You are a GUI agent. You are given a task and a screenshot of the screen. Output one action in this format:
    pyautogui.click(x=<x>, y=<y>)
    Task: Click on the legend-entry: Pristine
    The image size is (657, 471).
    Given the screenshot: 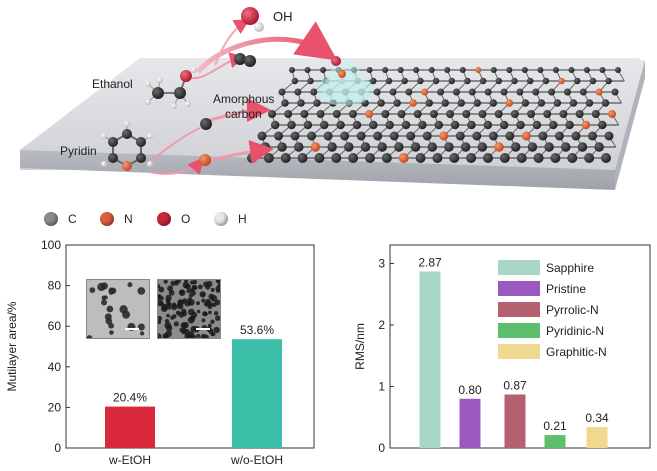 What is the action you would take?
    pyautogui.click(x=566, y=289)
    